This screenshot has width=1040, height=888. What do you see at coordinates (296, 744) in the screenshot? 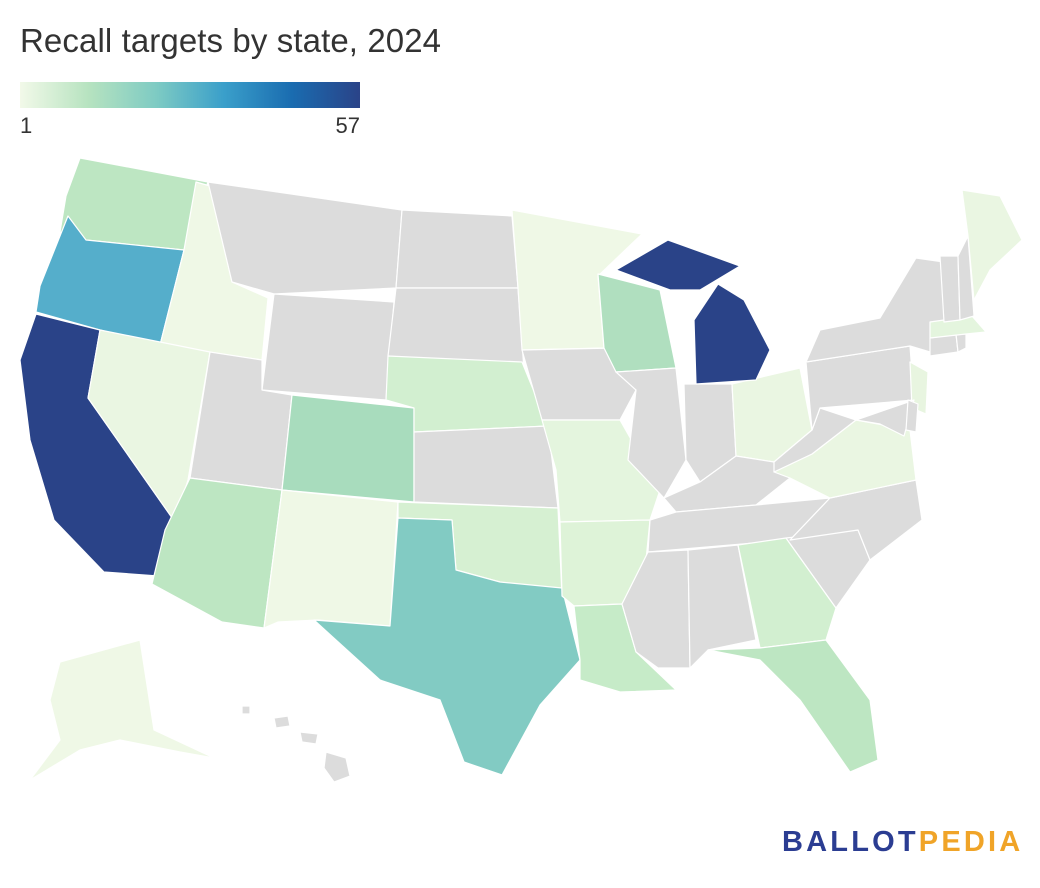
I see `state-HI` at bounding box center [296, 744].